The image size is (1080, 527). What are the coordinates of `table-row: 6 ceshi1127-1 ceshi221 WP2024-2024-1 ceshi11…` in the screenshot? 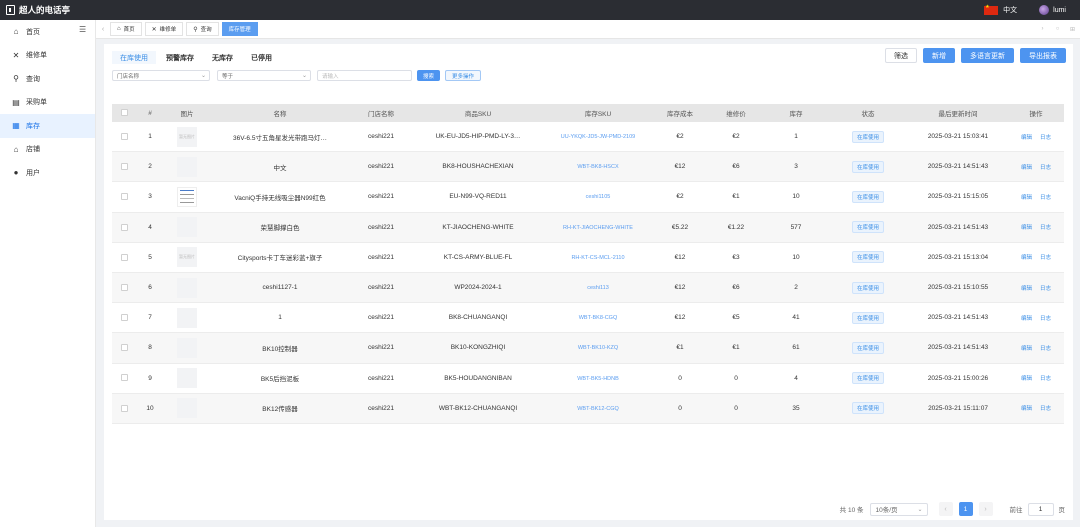 It's located at (588, 288).